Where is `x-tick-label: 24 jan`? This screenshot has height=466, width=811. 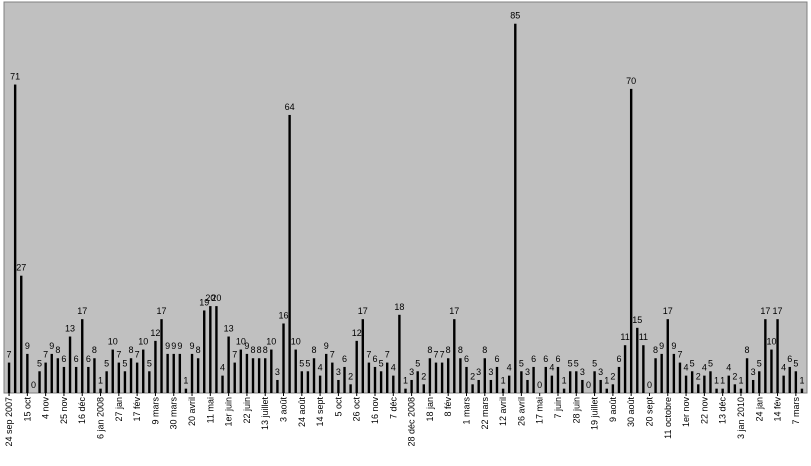 x-tick-label: 24 jan is located at coordinates (759, 409).